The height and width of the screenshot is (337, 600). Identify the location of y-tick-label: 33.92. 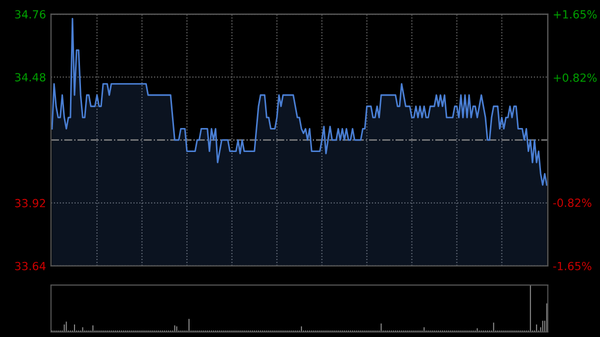
(30, 203).